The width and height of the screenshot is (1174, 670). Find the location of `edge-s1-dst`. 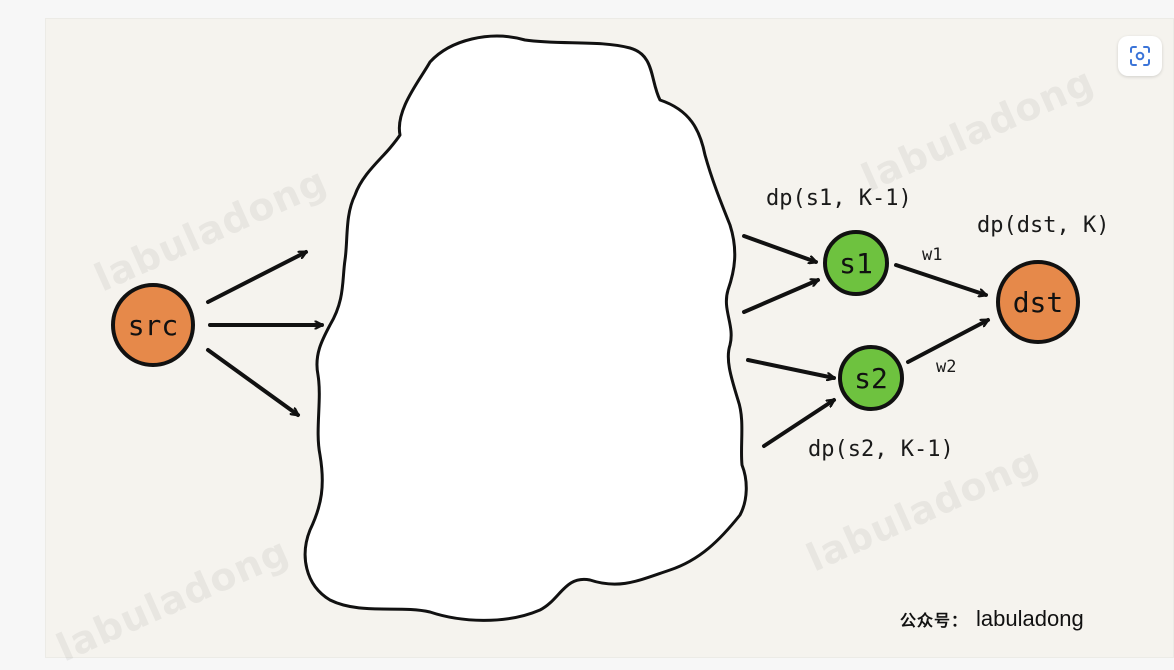

edge-s1-dst is located at coordinates (941, 279).